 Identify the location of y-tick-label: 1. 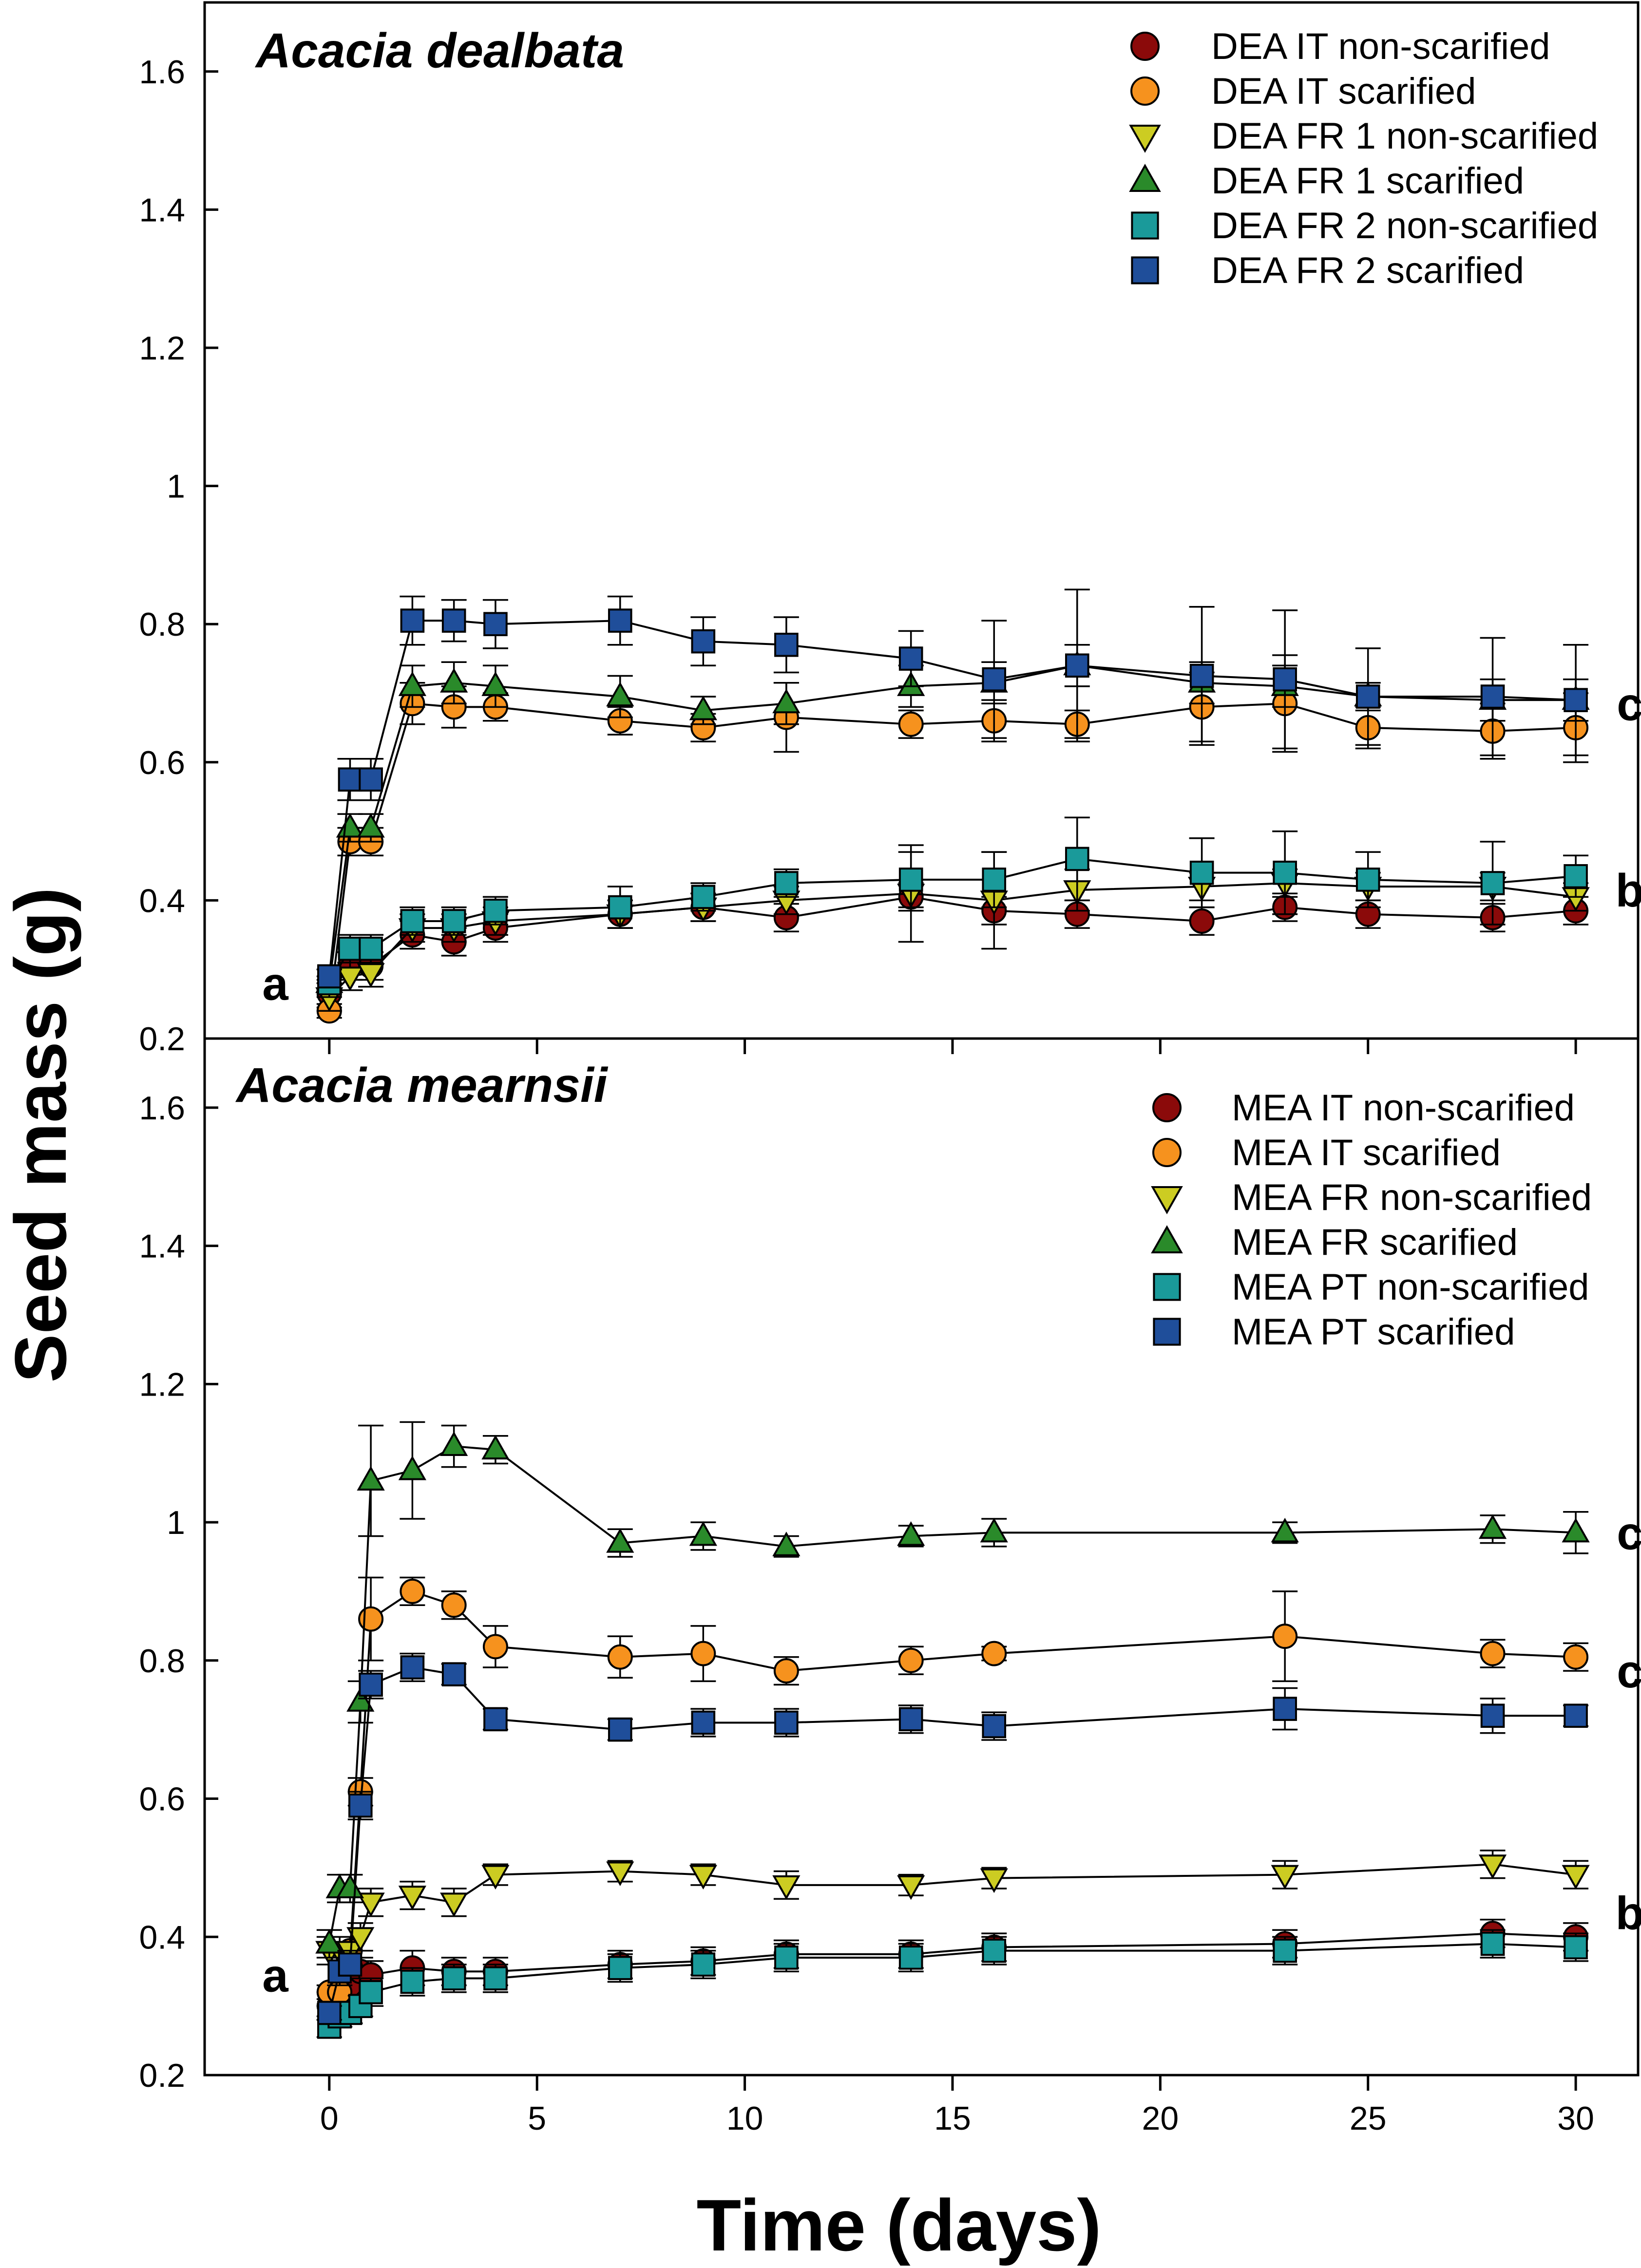
(176, 486).